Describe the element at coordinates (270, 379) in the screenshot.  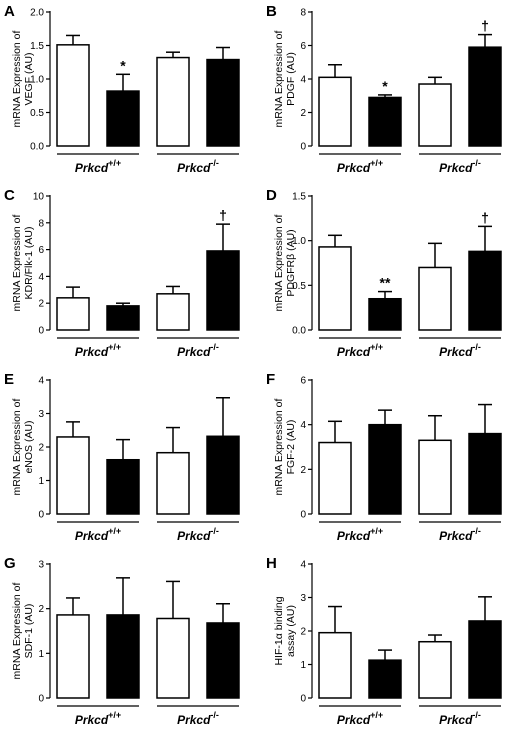
I see `panel-letter: F` at that location.